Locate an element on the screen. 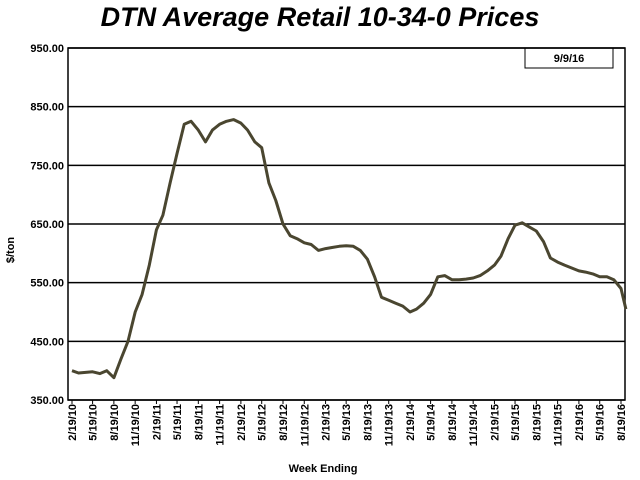 The width and height of the screenshot is (640, 480). x-tick-label: 8/19/13 is located at coordinates (368, 422).